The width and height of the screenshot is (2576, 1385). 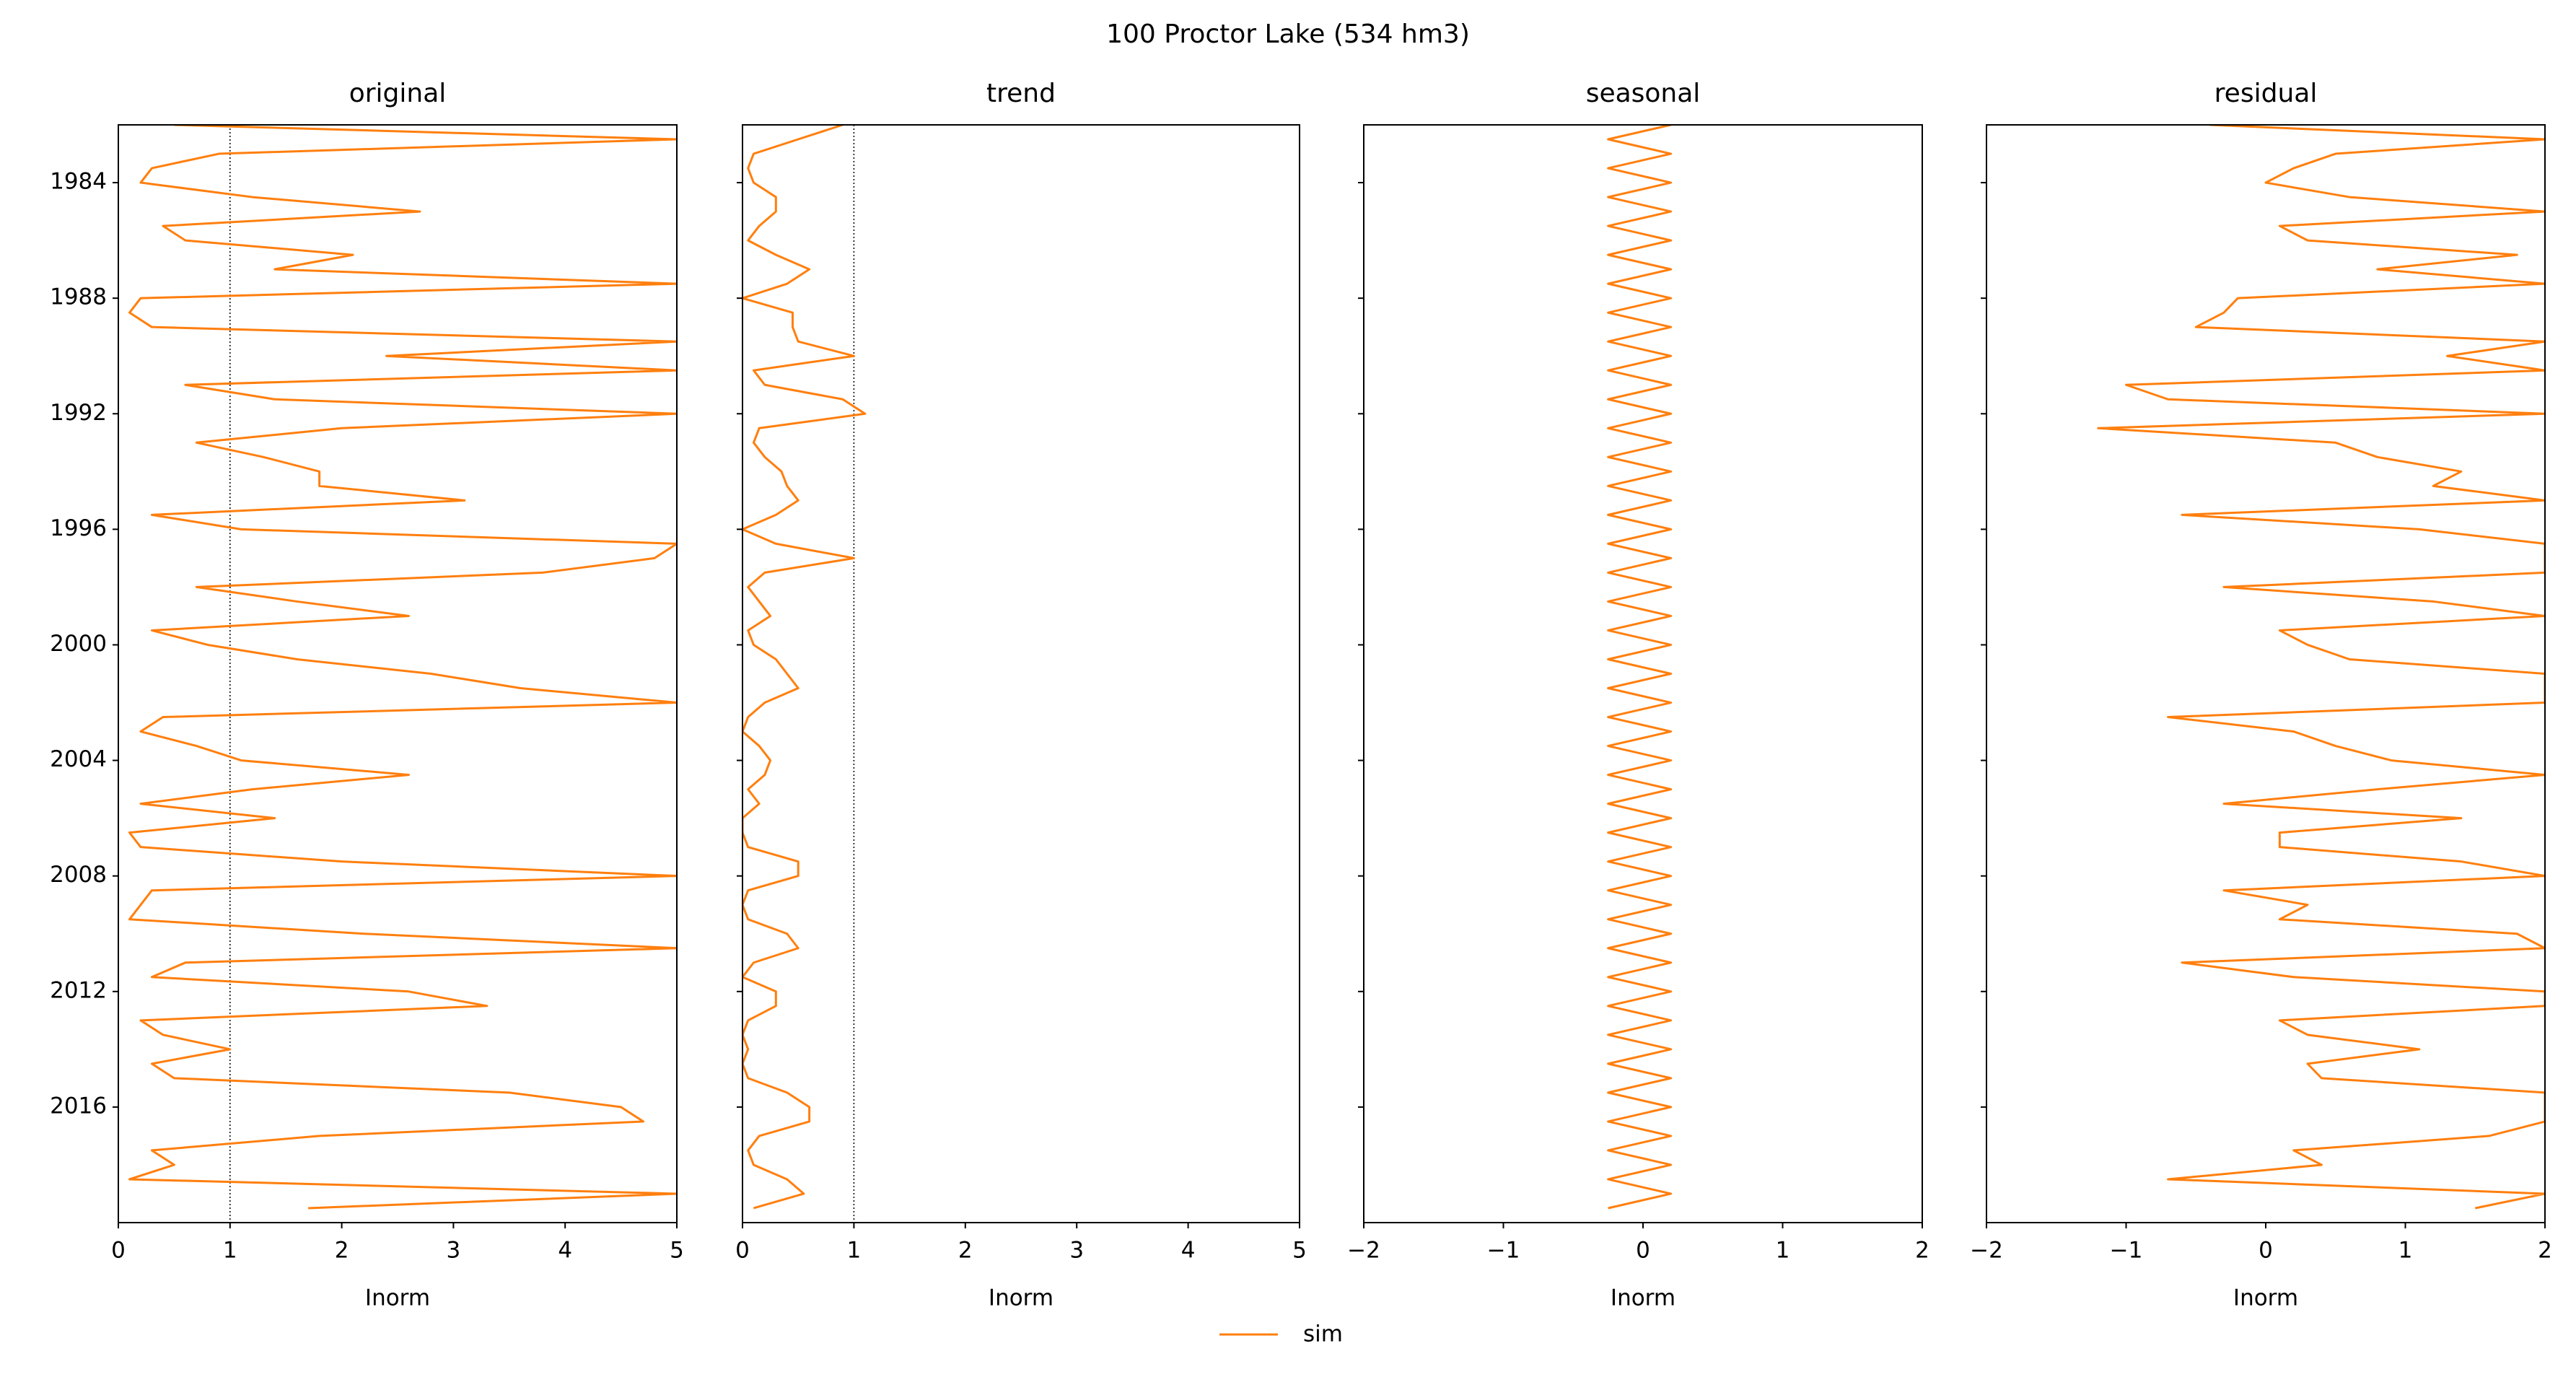 What do you see at coordinates (78, 528) in the screenshot?
I see `y-tick-label: 1996` at bounding box center [78, 528].